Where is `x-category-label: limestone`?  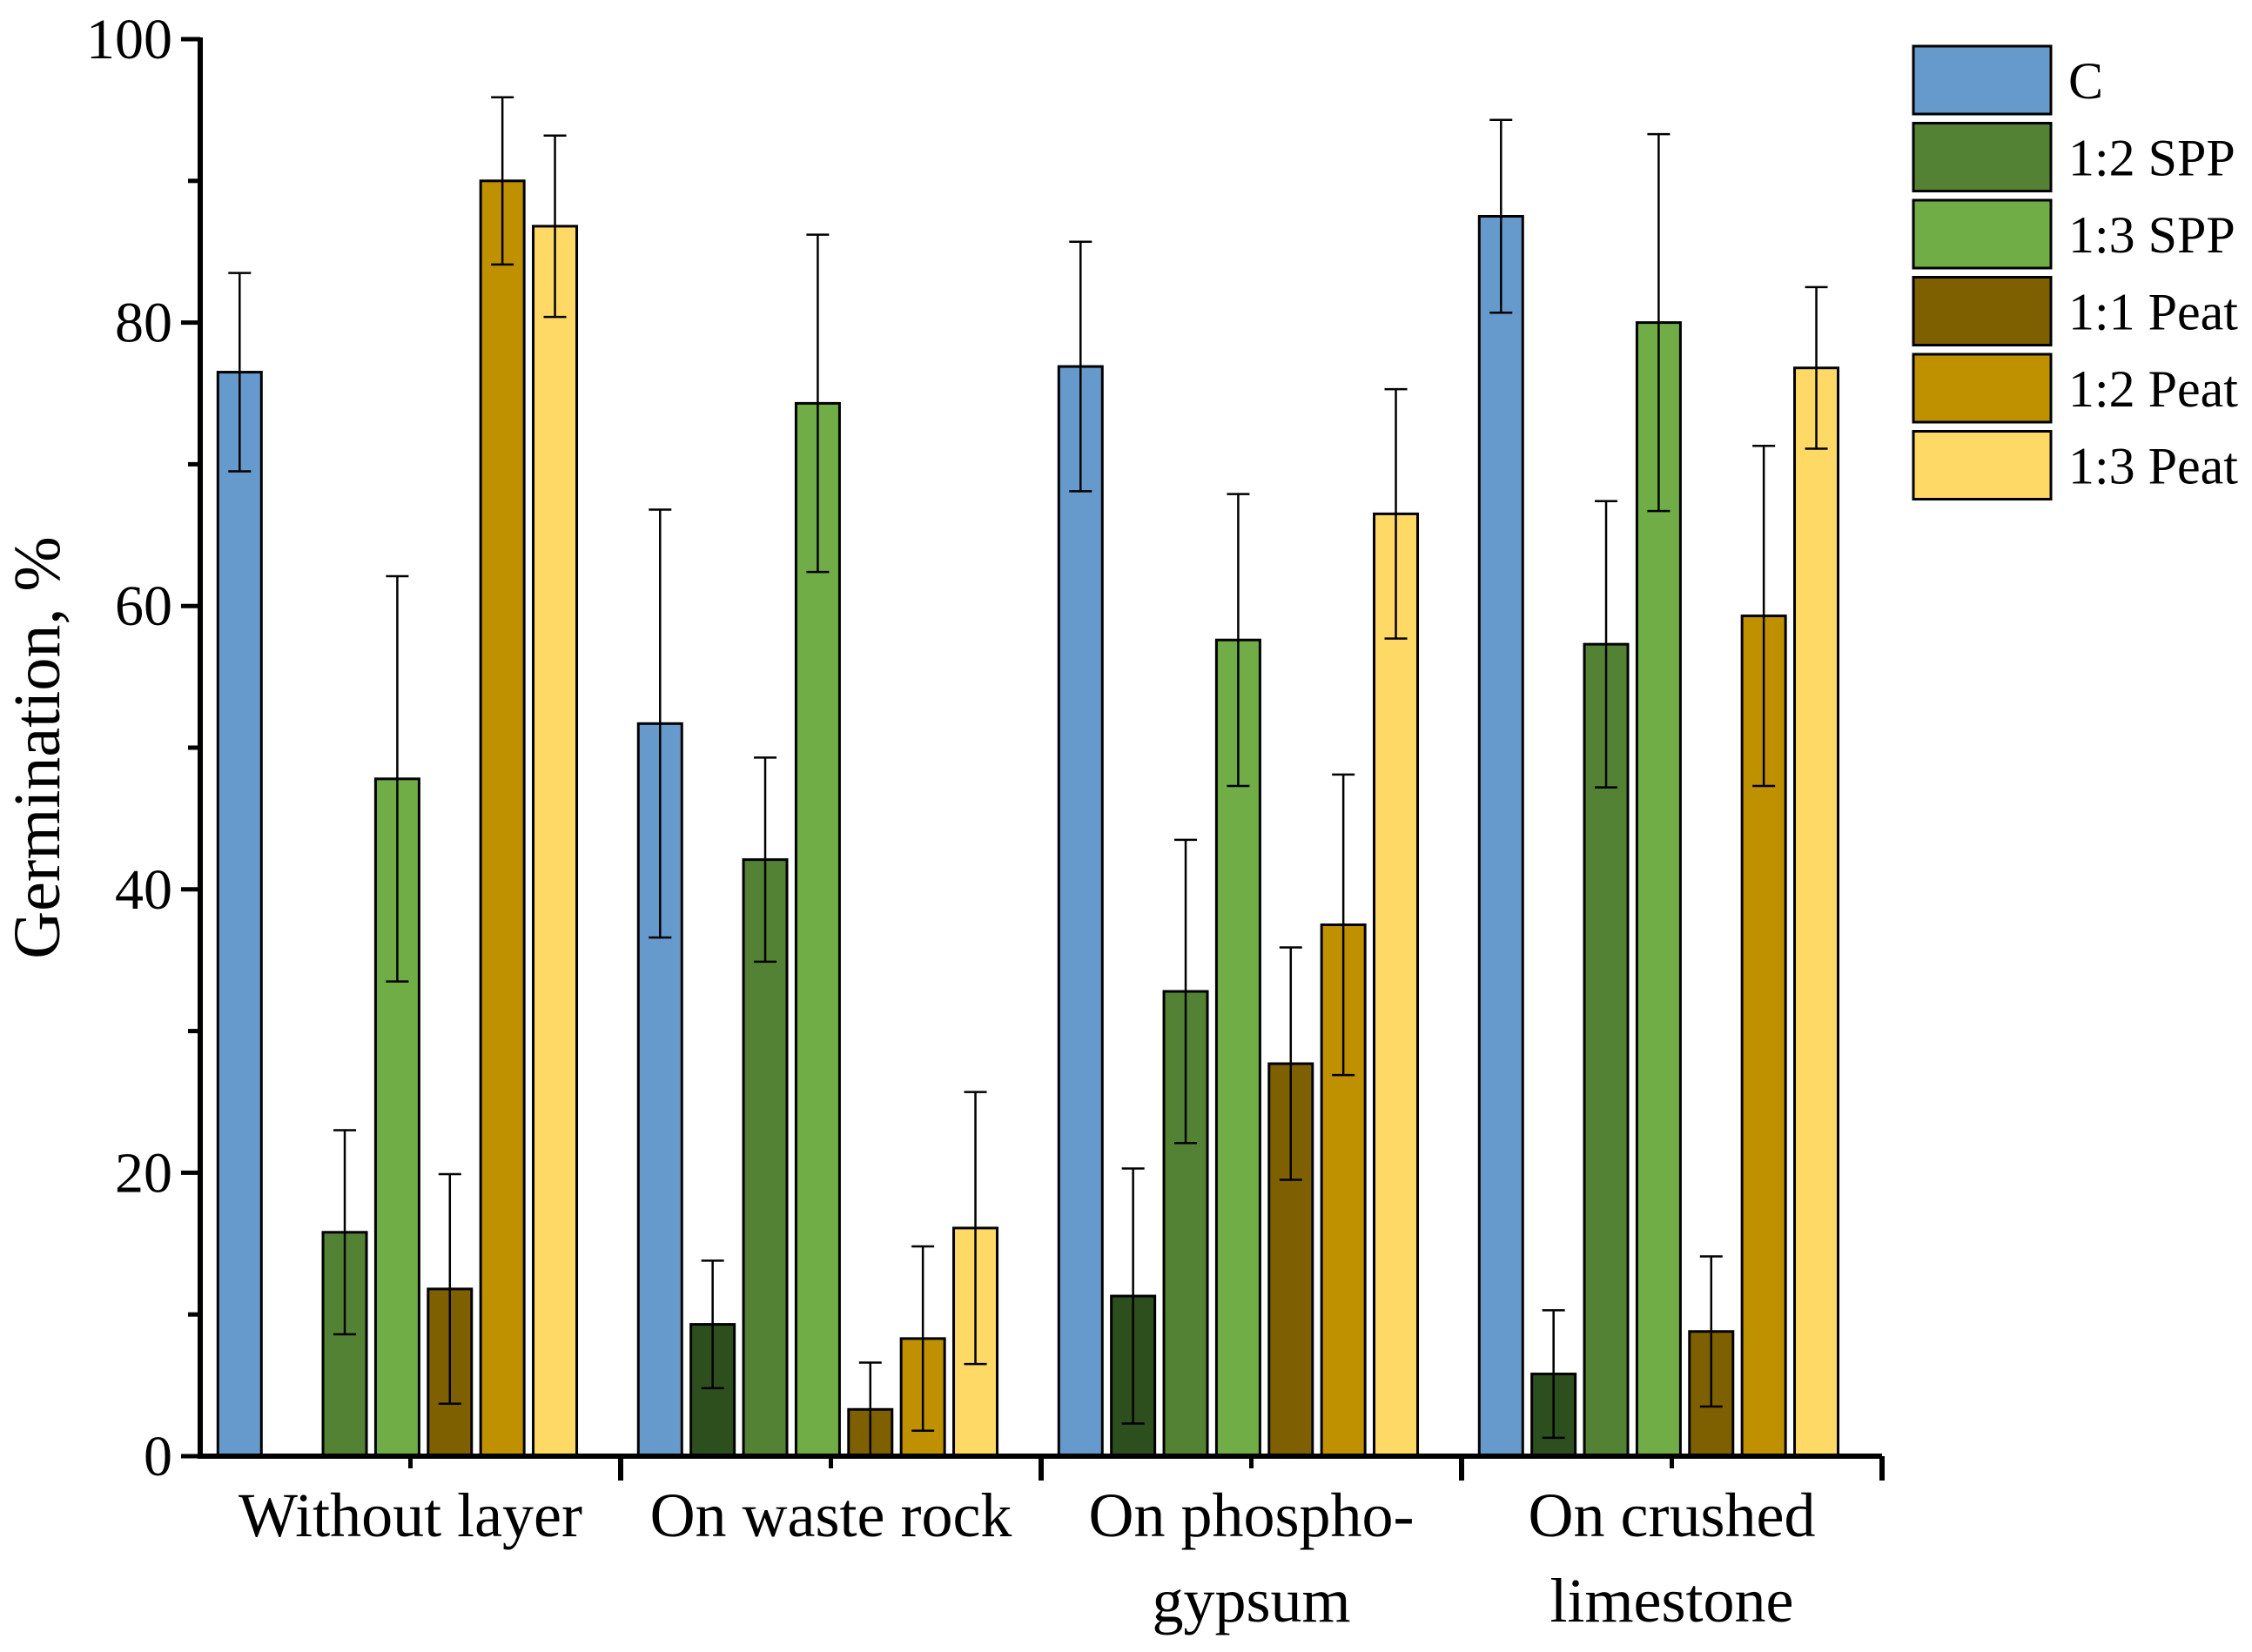 x-category-label: limestone is located at coordinates (1672, 1601).